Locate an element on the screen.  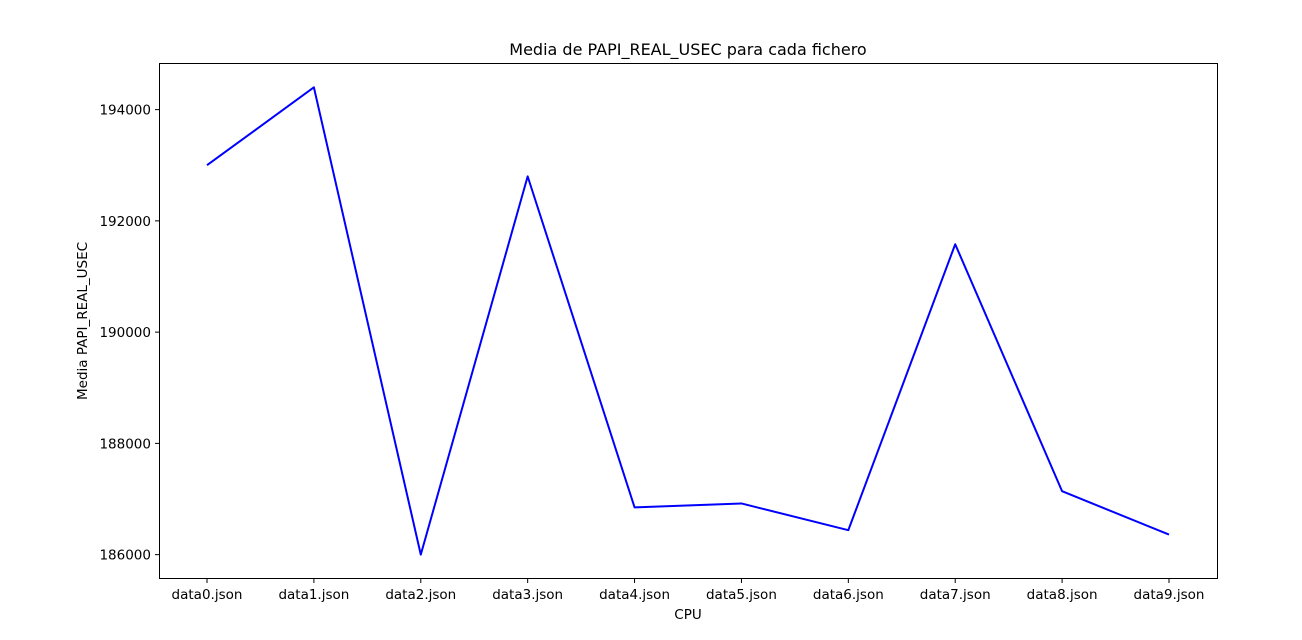
x-tick-label: data5.json is located at coordinates (741, 595).